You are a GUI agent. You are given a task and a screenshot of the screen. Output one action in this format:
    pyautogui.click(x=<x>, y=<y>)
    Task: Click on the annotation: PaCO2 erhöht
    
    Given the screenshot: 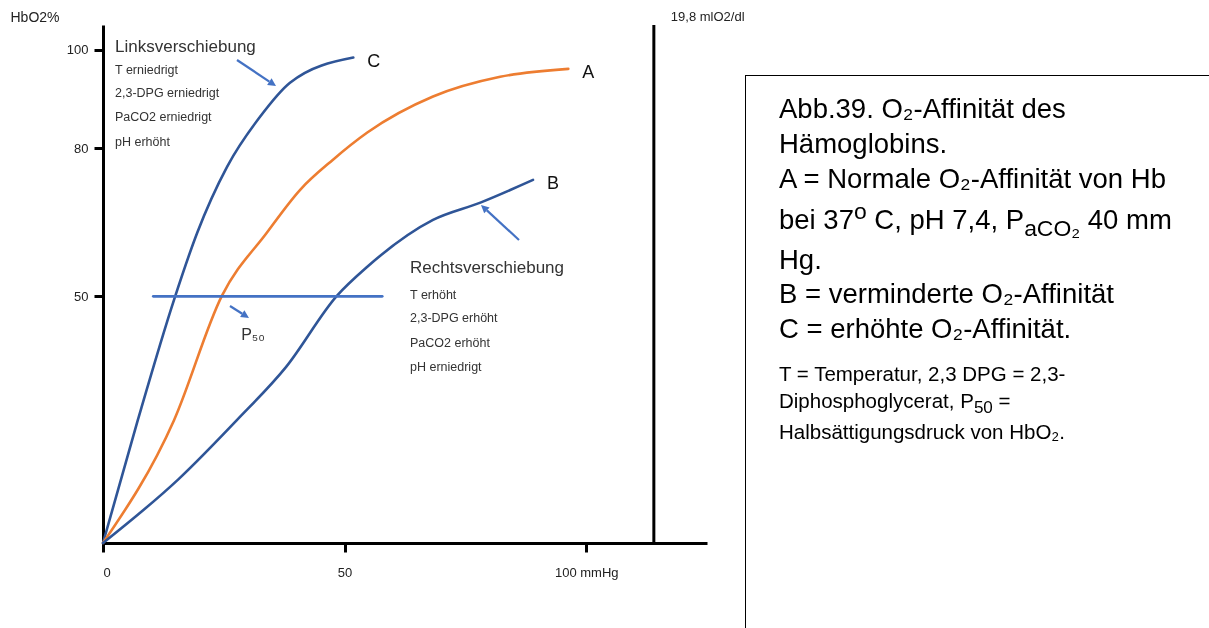 What is the action you would take?
    pyautogui.click(x=450, y=343)
    